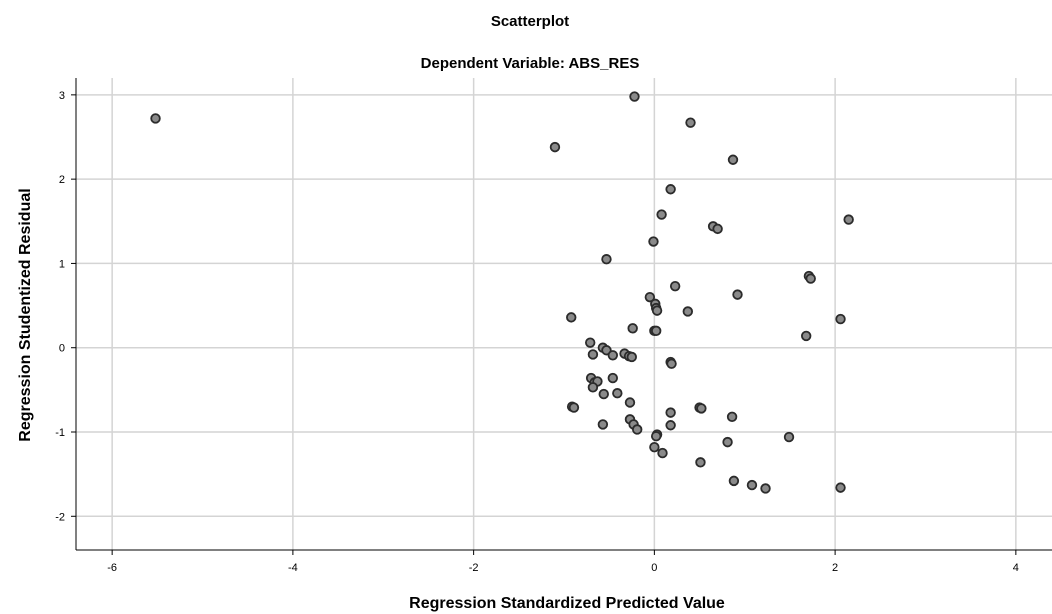 The height and width of the screenshot is (614, 1052). I want to click on y-tick-label: 2, so click(62, 180).